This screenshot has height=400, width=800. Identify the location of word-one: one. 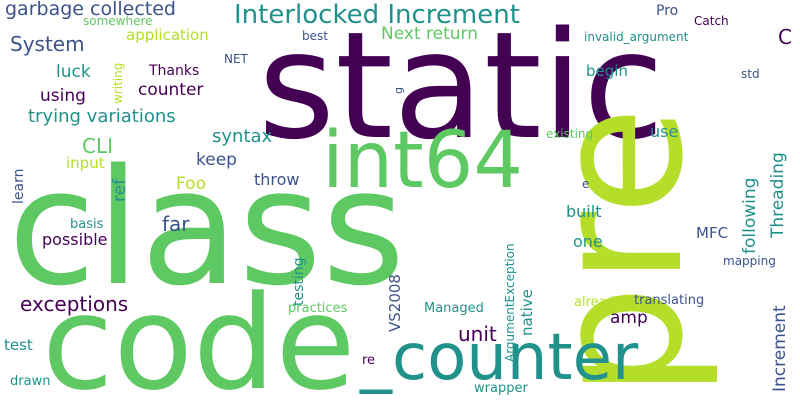
(588, 241).